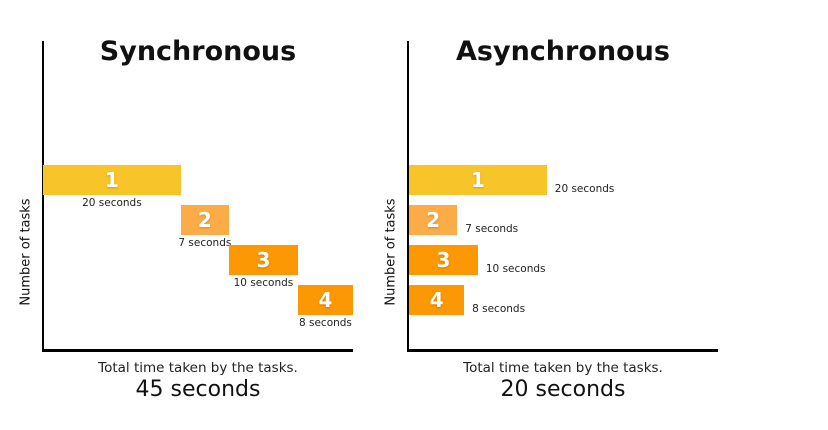 Image resolution: width=828 pixels, height=430 pixels. What do you see at coordinates (198, 389) in the screenshot?
I see `total-time-value: 45 seconds` at bounding box center [198, 389].